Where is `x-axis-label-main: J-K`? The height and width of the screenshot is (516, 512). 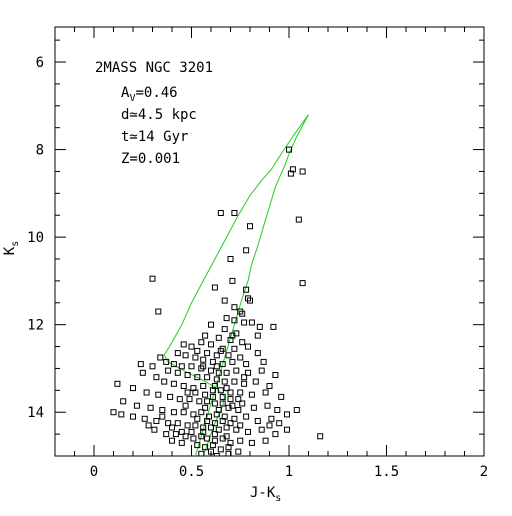
x-axis-label-main: J-K is located at coordinates (263, 493).